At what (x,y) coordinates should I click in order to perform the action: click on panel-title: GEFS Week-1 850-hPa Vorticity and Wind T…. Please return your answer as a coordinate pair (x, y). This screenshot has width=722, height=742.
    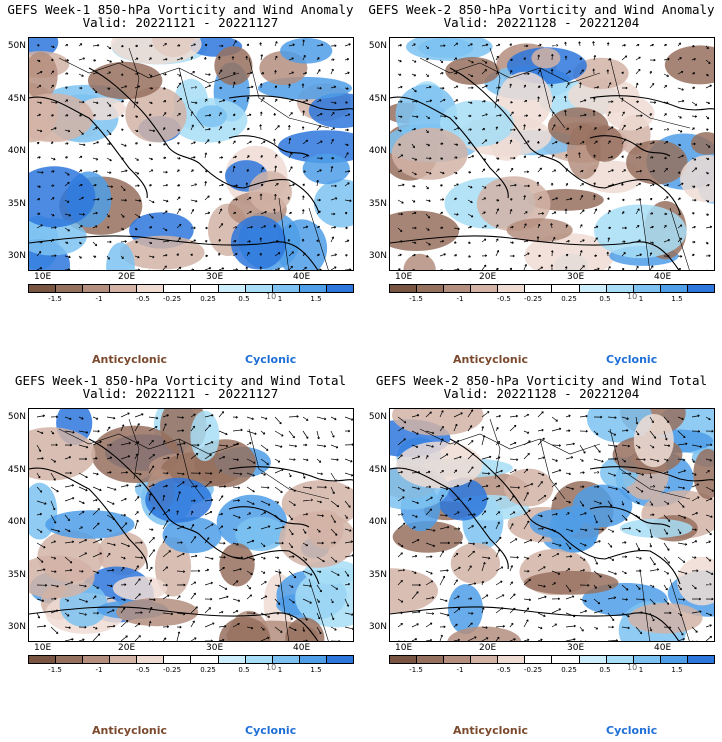
    Looking at the image, I should click on (180, 380).